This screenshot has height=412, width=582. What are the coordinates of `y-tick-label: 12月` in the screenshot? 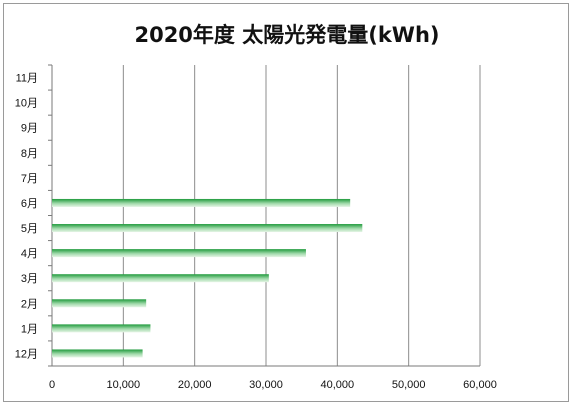 It's located at (26, 354).